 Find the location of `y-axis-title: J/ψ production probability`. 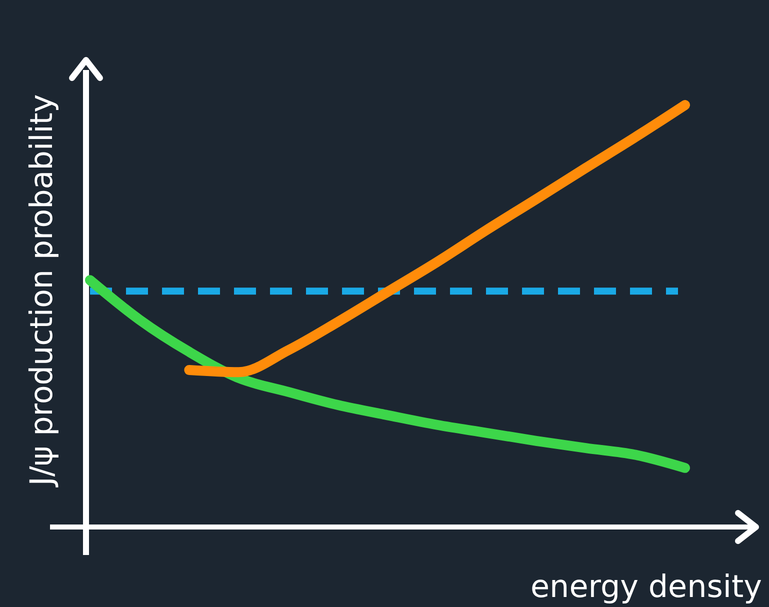

y-axis-title: J/ψ production probability is located at coordinates (42, 291).